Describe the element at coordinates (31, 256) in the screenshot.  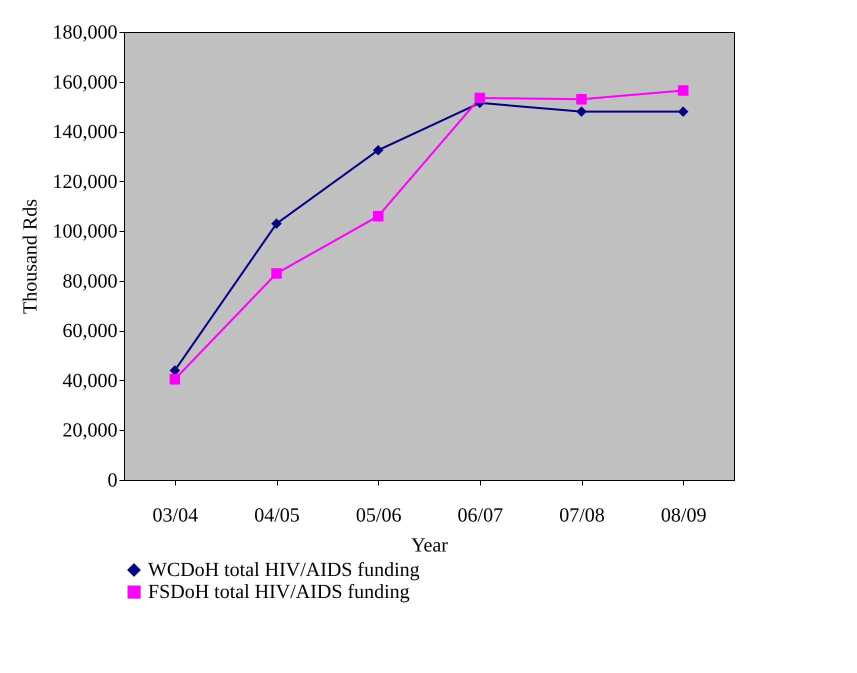
I see `y-axis-title: Thousand Rds` at that location.